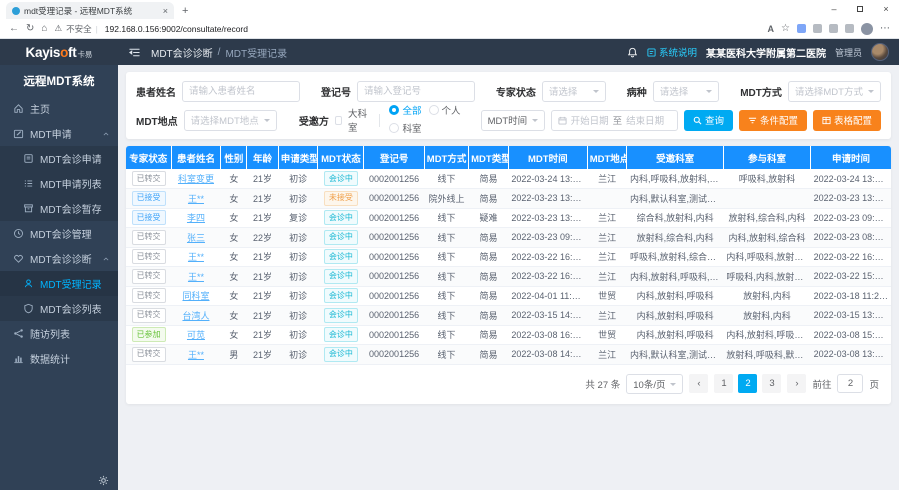 The width and height of the screenshot is (899, 490). I want to click on sidebar-item-mdt-apply-list: MDT申请列表, so click(59, 183).